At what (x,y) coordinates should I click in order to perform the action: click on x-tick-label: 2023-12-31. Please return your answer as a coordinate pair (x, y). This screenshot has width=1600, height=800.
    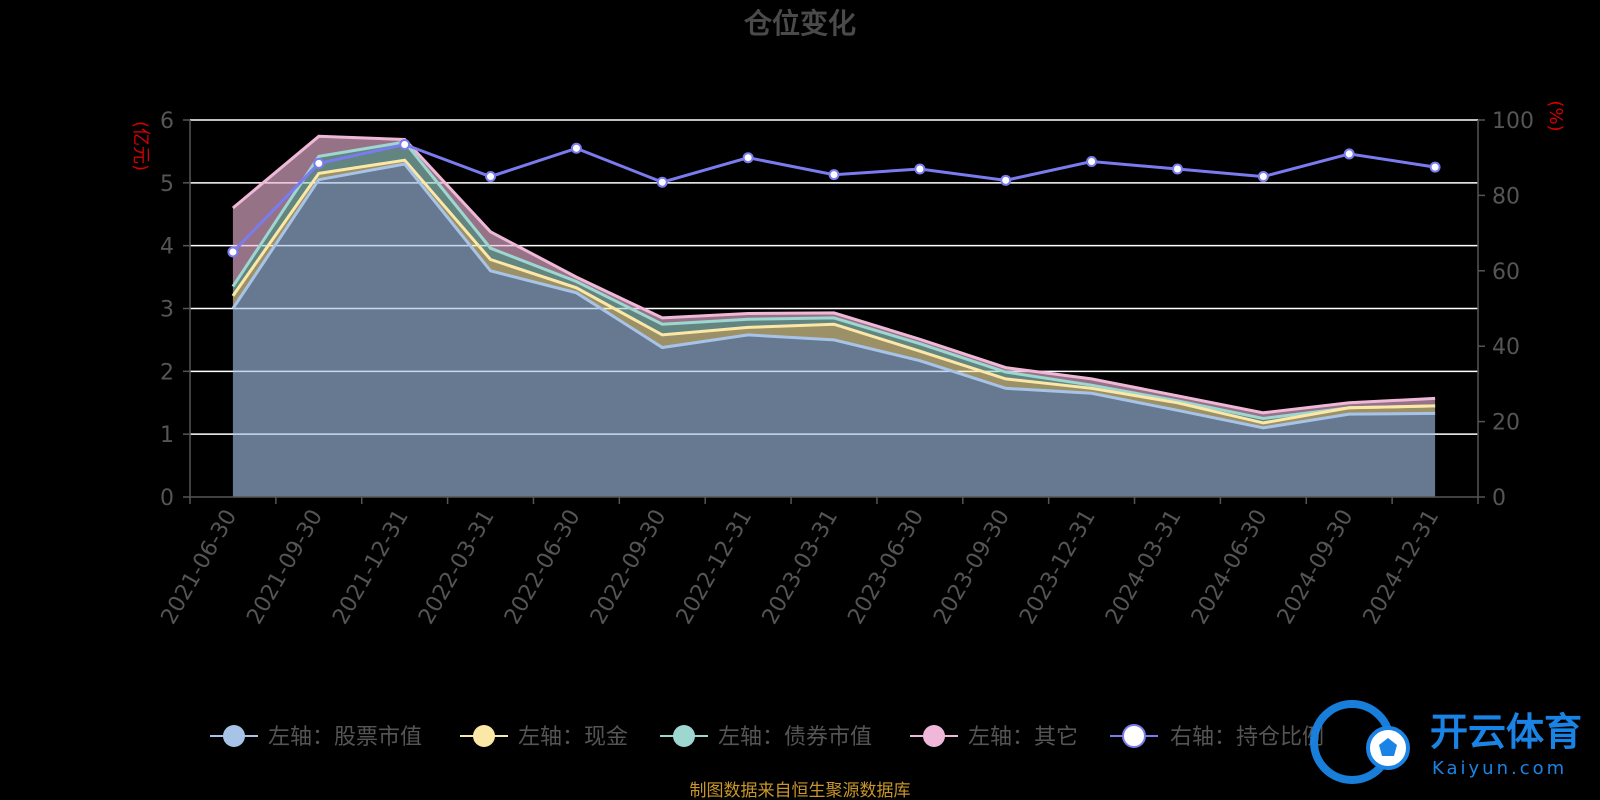
    Looking at the image, I should click on (1058, 567).